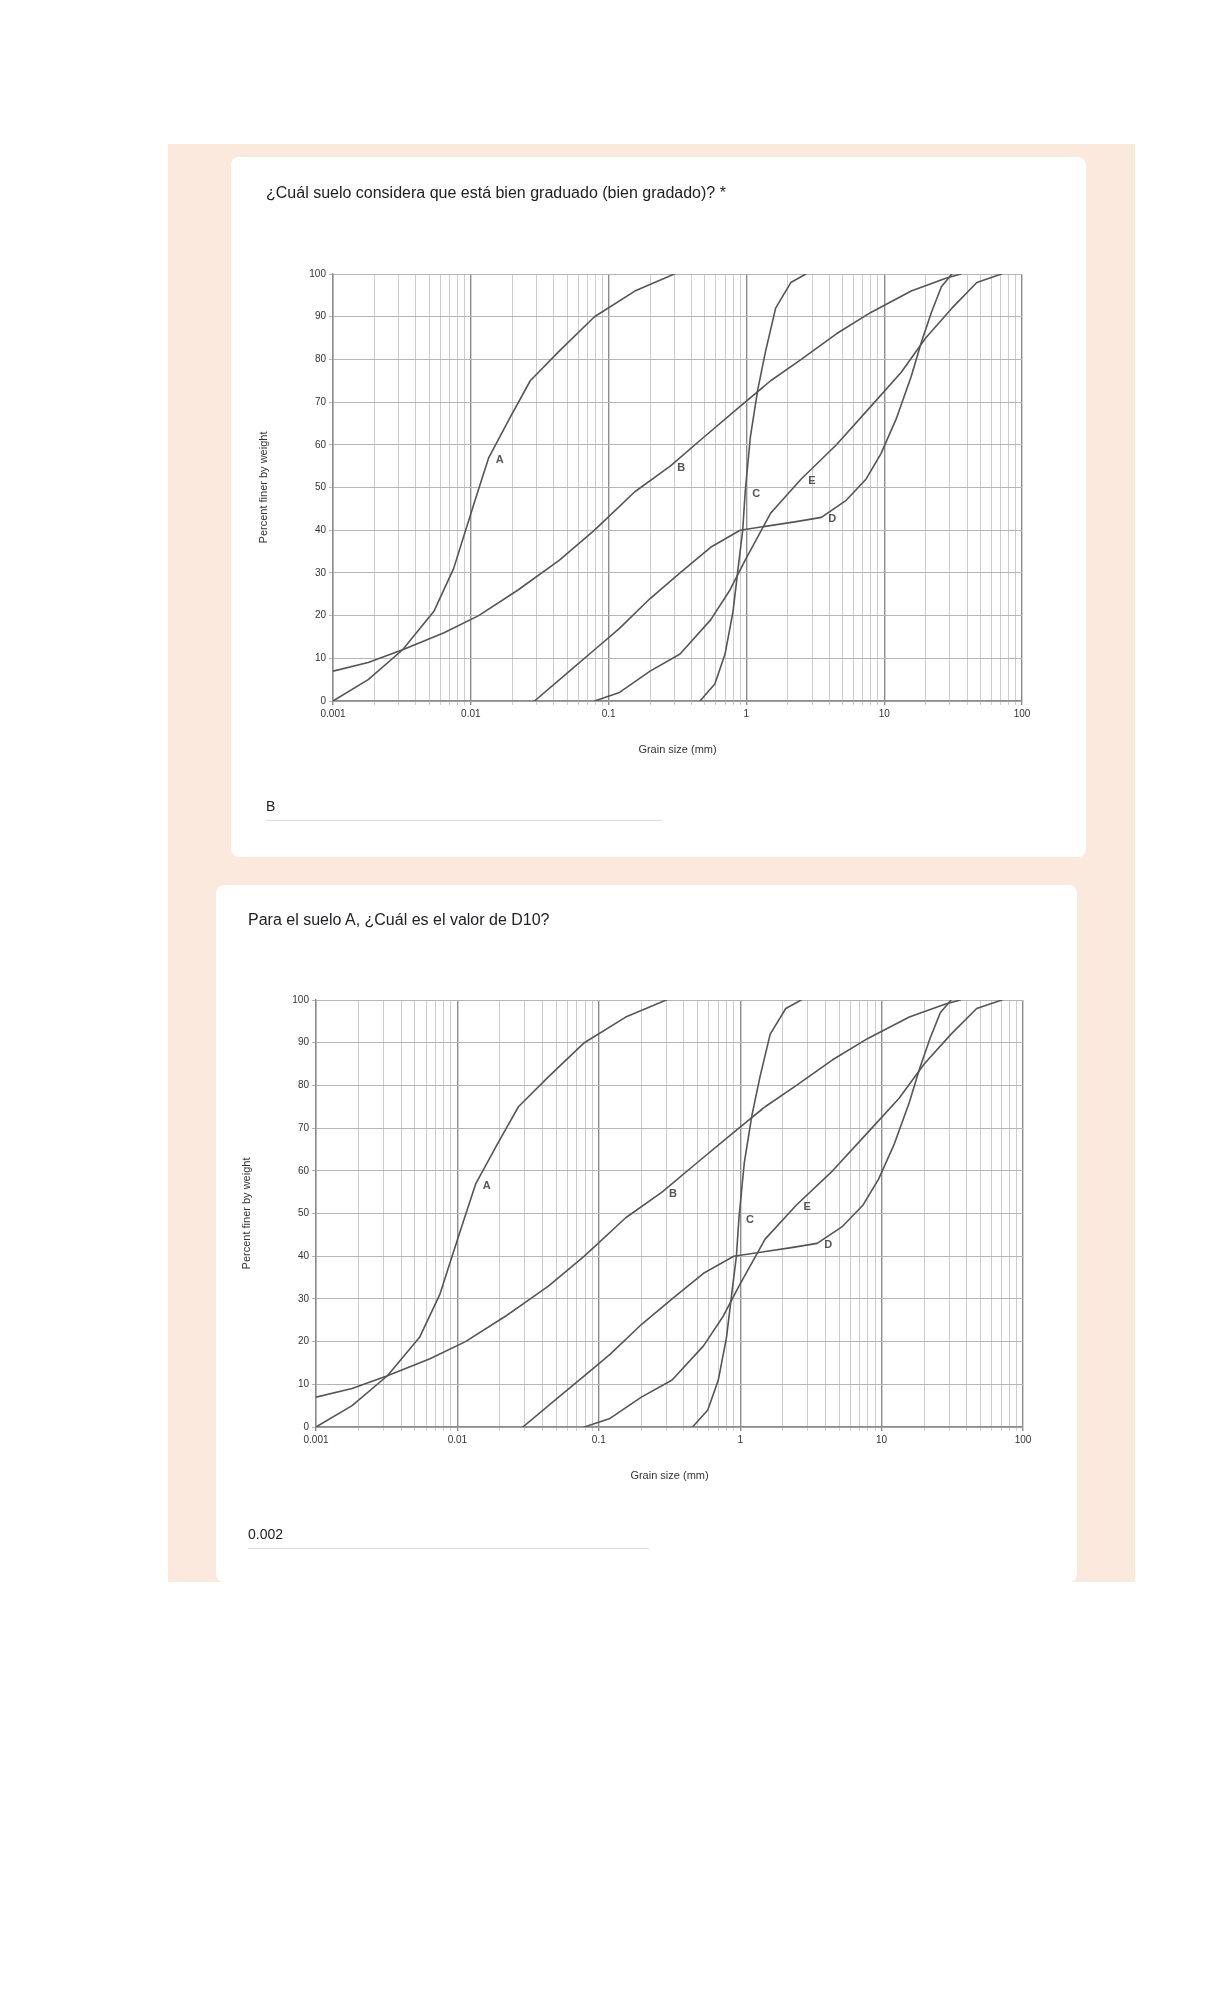 The height and width of the screenshot is (2016, 1224). I want to click on chart-title: Para el suelo A, ¿Cuál es el valor de D10?, so click(399, 920).